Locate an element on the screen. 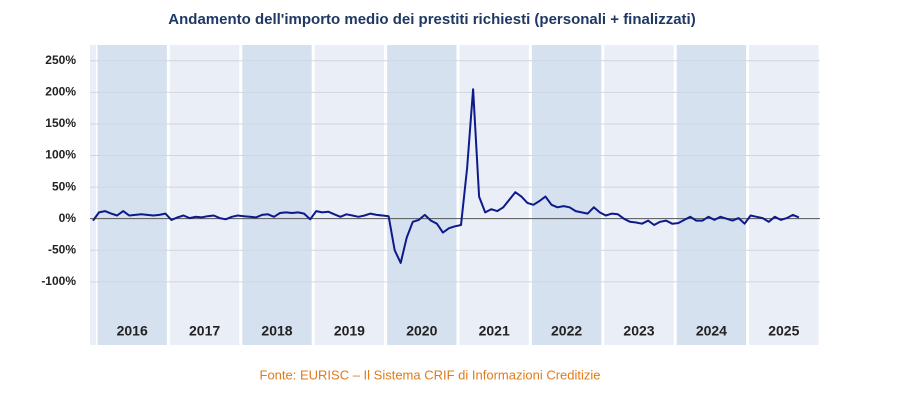 The height and width of the screenshot is (406, 897). x-tick-label: 2020 is located at coordinates (421, 331).